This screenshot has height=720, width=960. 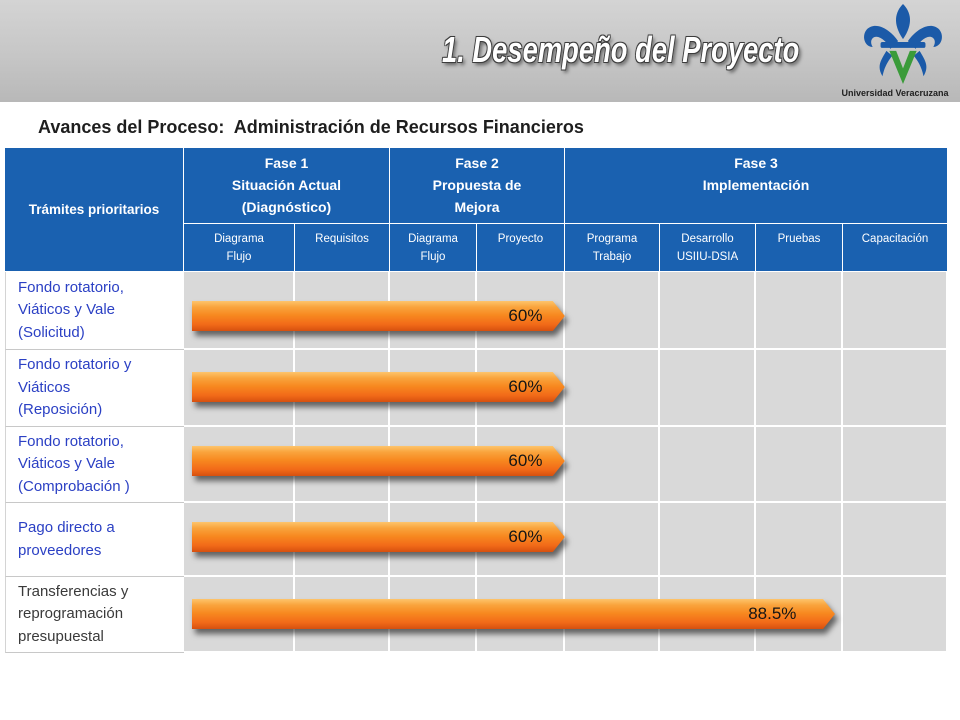 What do you see at coordinates (621, 49) in the screenshot?
I see `slide-title: 1. Desempeño del Proyecto` at bounding box center [621, 49].